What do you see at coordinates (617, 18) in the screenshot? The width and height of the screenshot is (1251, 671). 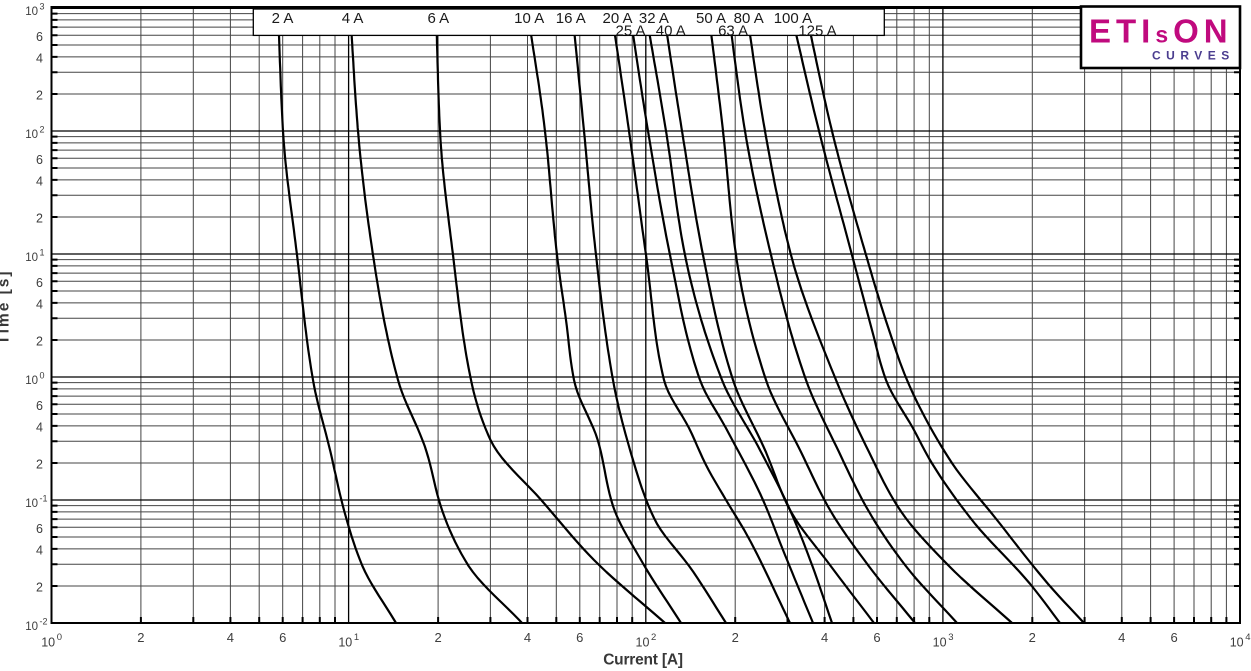 I see `svg-text: 20 A` at bounding box center [617, 18].